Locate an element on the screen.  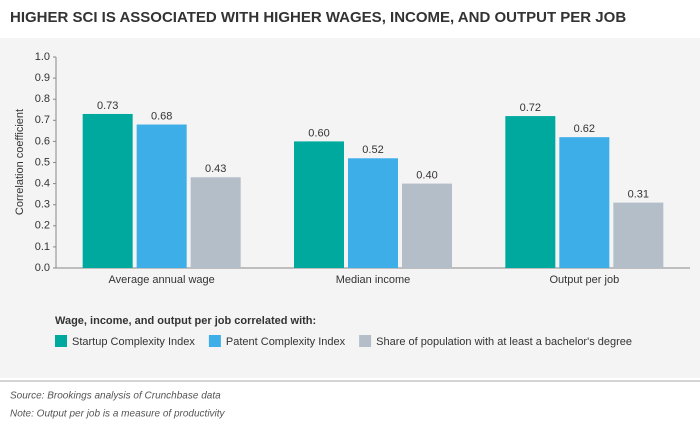
value-label: 0.72 is located at coordinates (530, 108).